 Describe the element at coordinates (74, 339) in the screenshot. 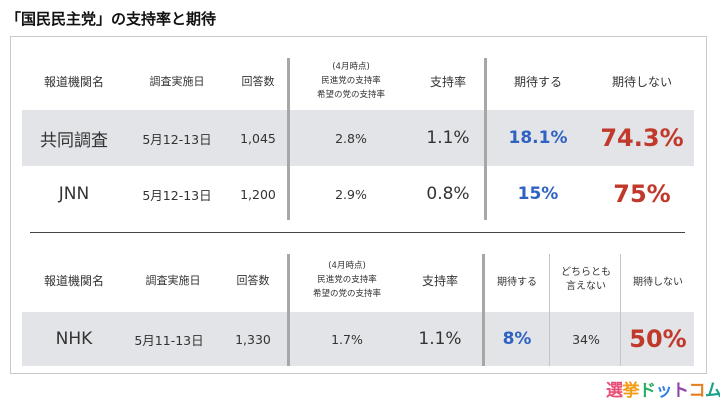

I see `cell-agency: NHK` at that location.